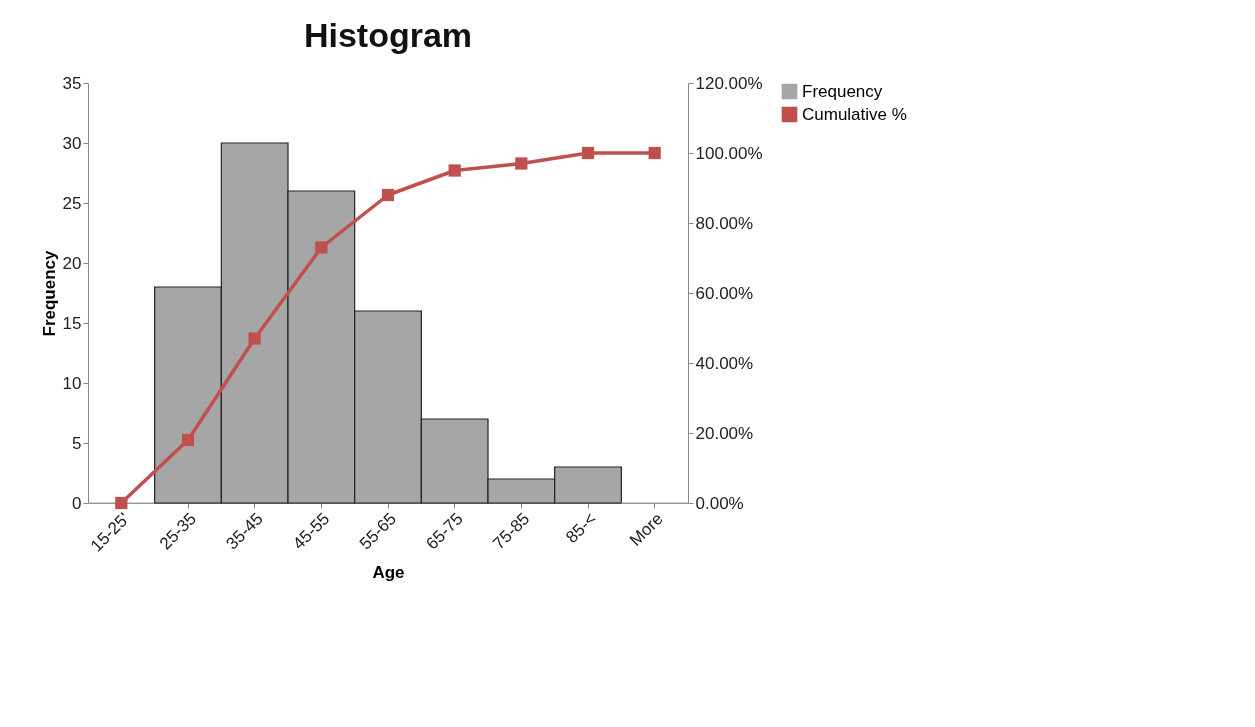 The image size is (1255, 727). Describe the element at coordinates (77, 443) in the screenshot. I see `y-tick-label: 5` at that location.